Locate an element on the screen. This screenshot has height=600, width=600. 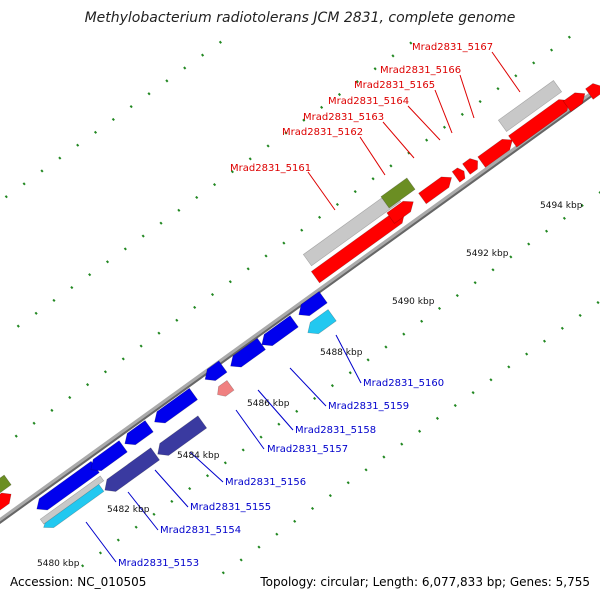
gene-label-mrad2831-5159: Mrad2831_5159 is located at coordinates (368, 406).